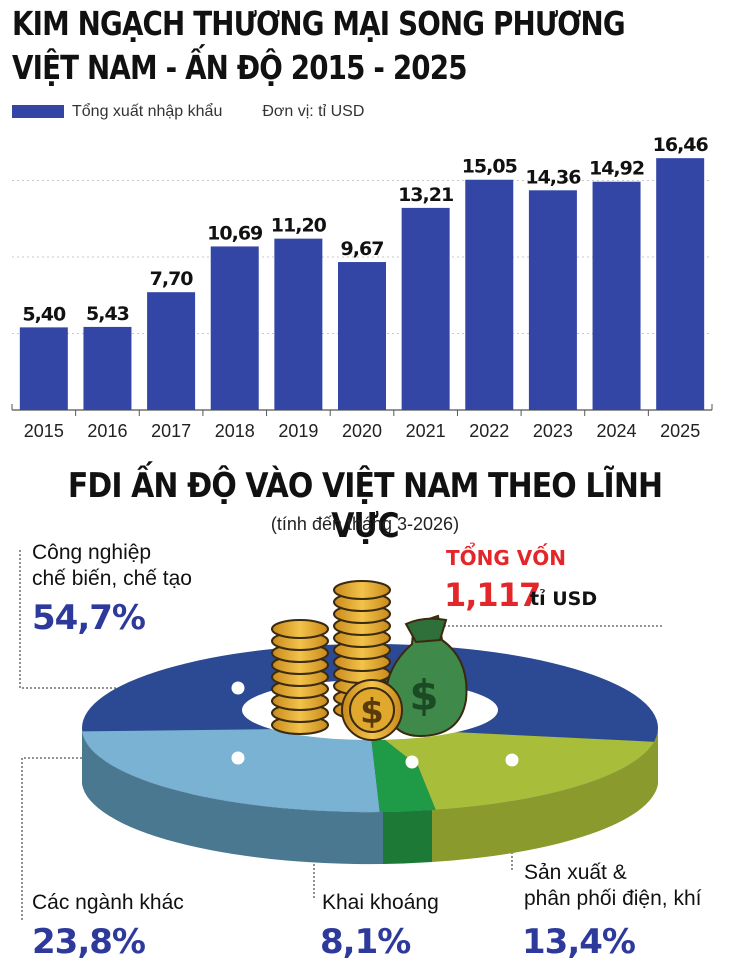 The height and width of the screenshot is (973, 730). Describe the element at coordinates (553, 431) in the screenshot. I see `x-tick-label: 2023` at that location.